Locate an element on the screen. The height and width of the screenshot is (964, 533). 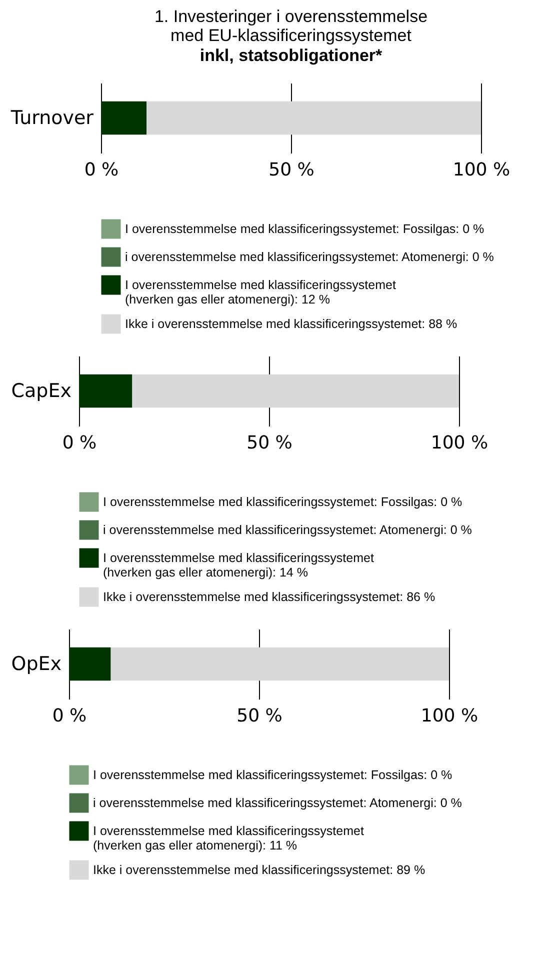
legend-label: I overensstemmelse med klassificeringssystemet (hverken gas eller atomenergi): 11 % is located at coordinates (228, 838).